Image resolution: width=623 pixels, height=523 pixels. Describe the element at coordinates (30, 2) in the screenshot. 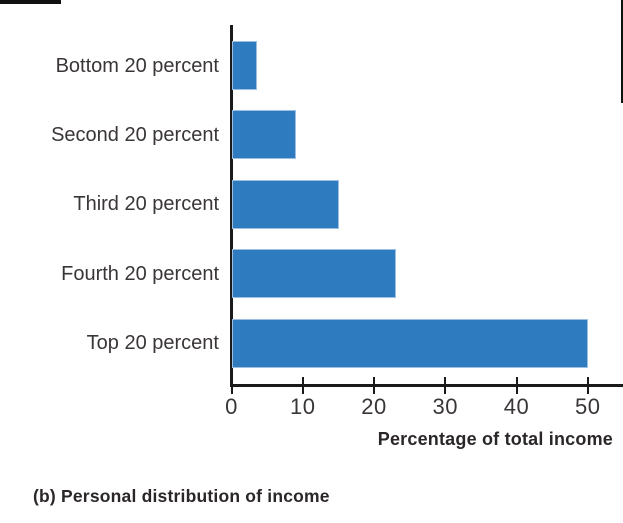

I see `page-crop-mark-top-left` at that location.